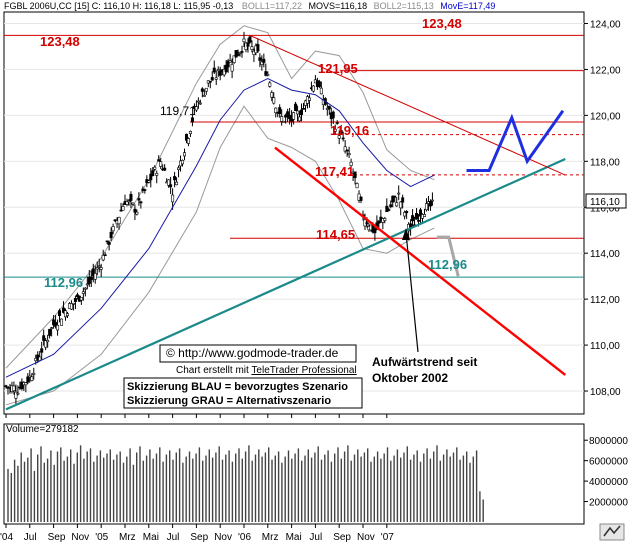 This screenshot has height=544, width=629. I want to click on trend-note-line2: Oktober 2002, so click(410, 378).